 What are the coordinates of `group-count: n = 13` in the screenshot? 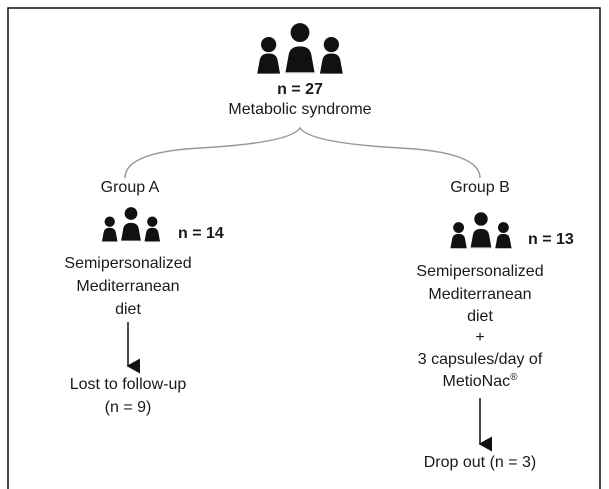 It's located at (551, 239).